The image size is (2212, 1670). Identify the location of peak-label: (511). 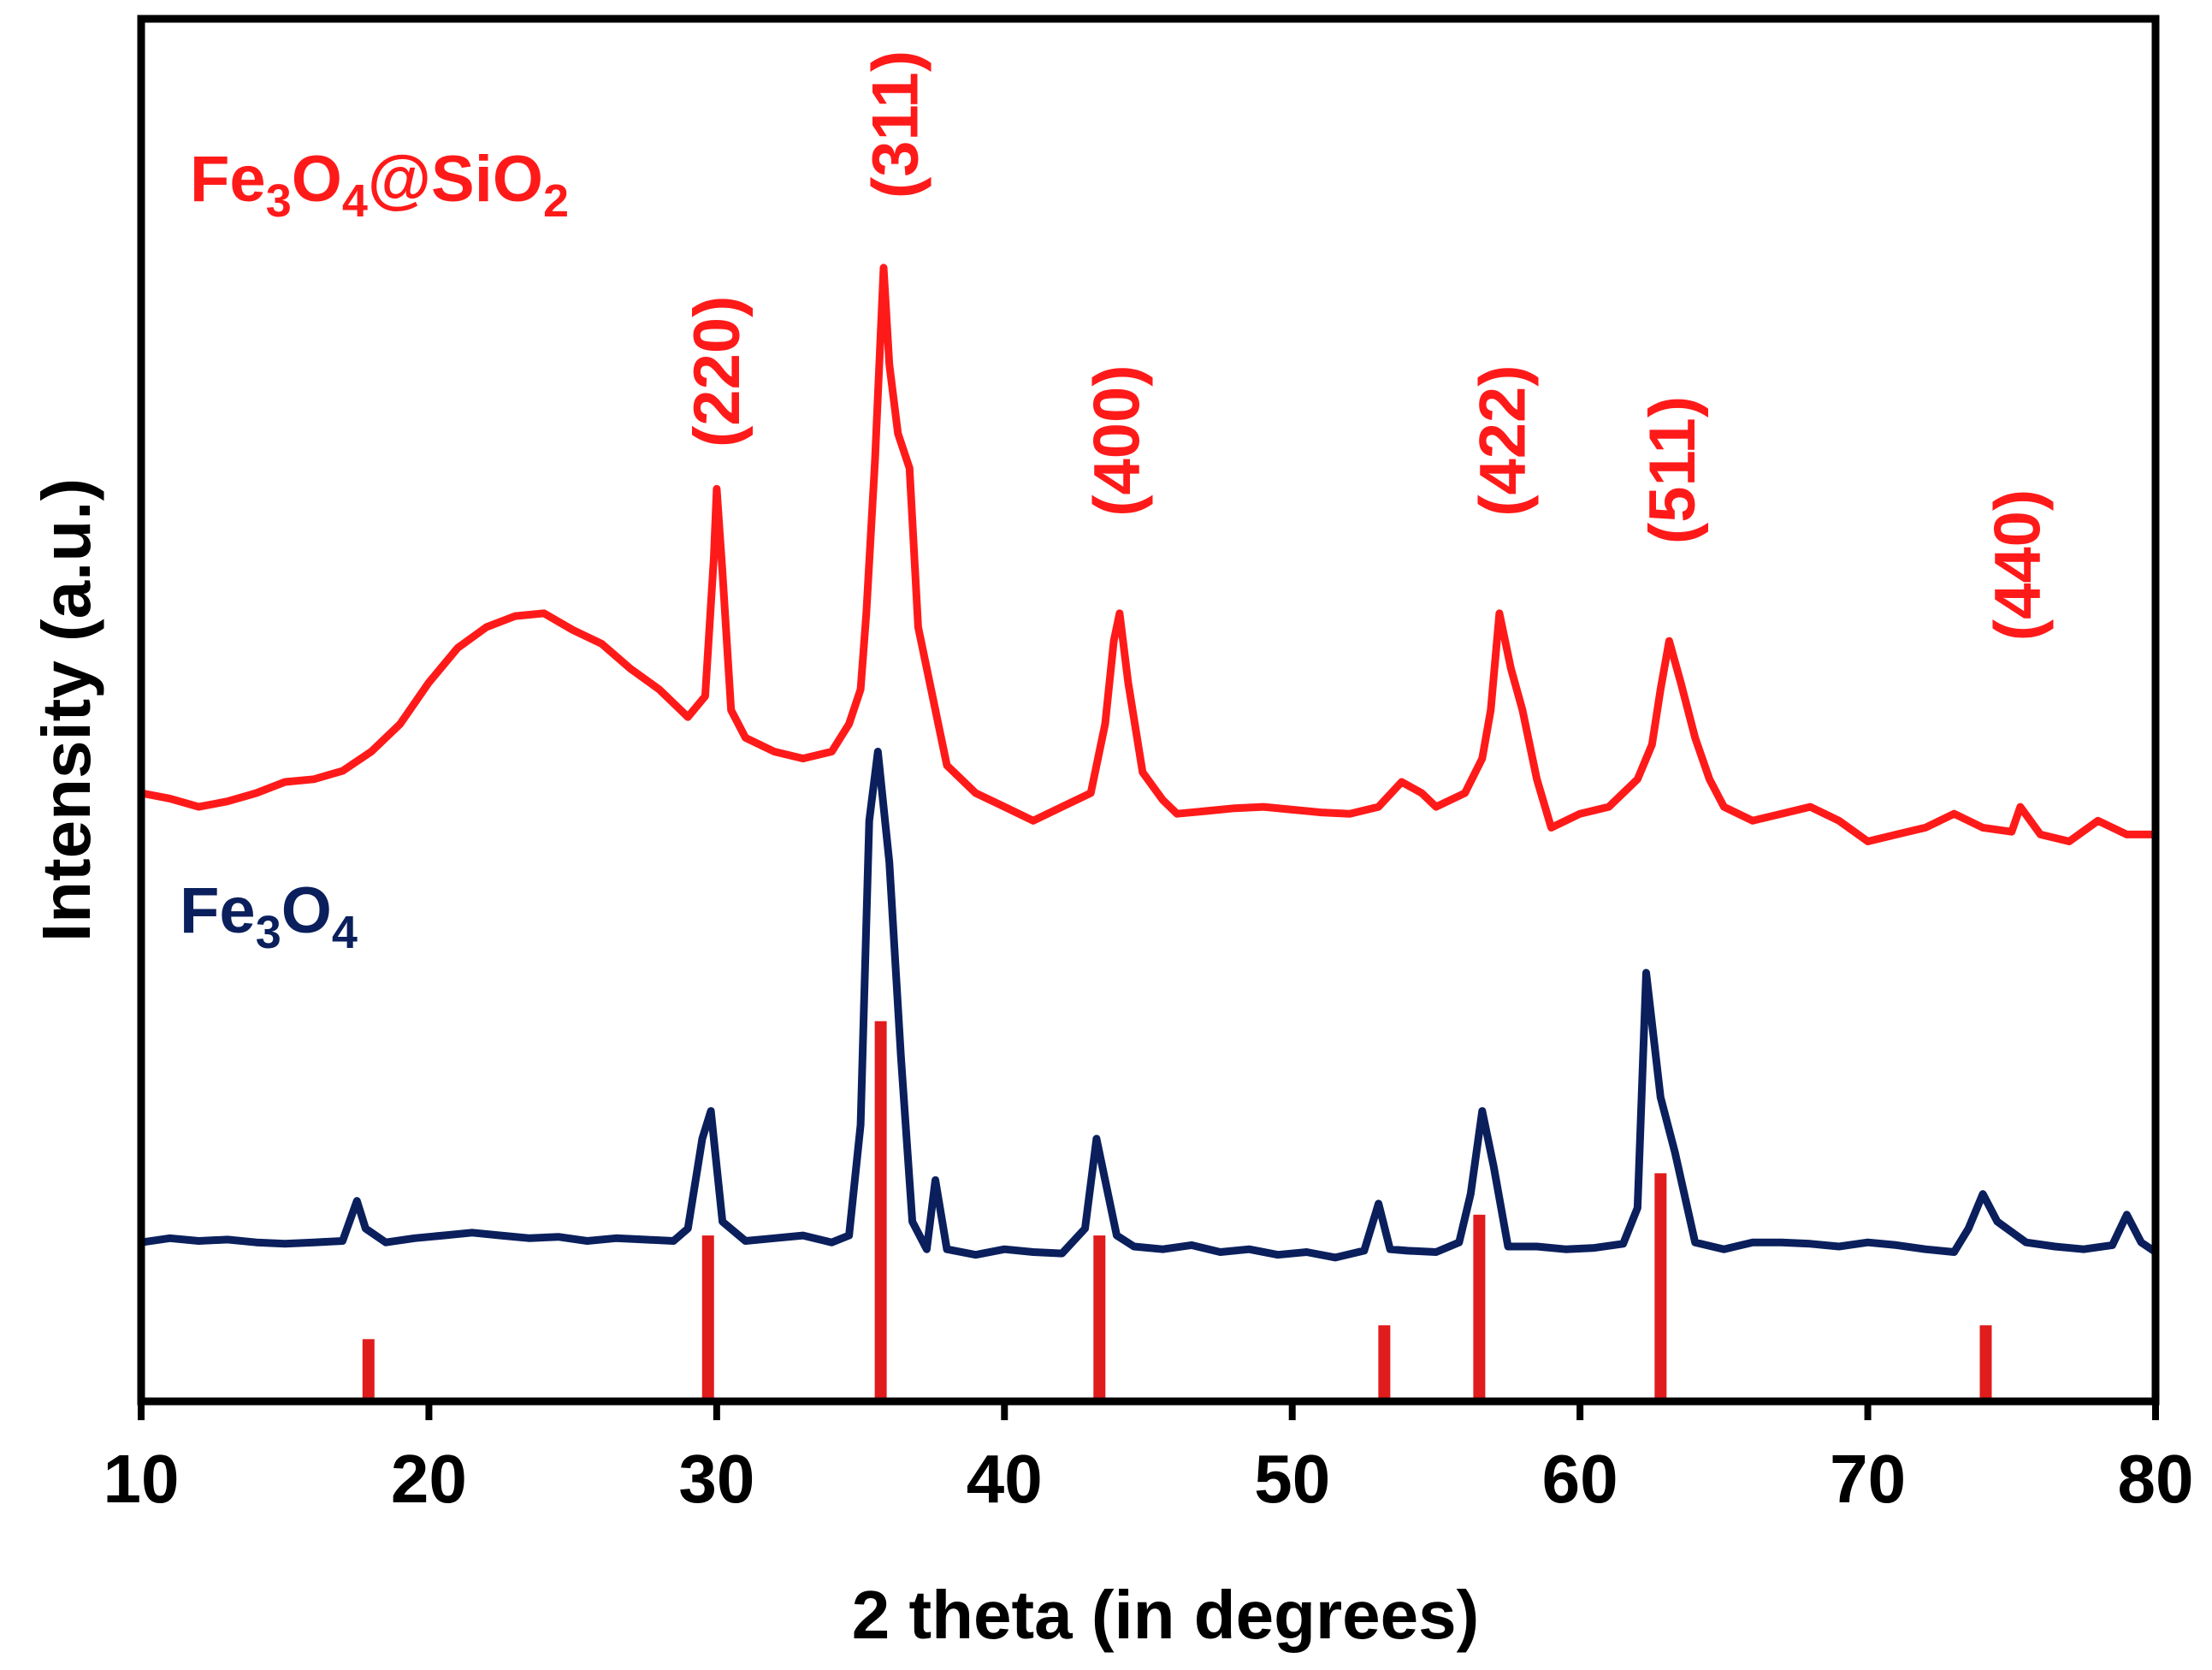
(1672, 470).